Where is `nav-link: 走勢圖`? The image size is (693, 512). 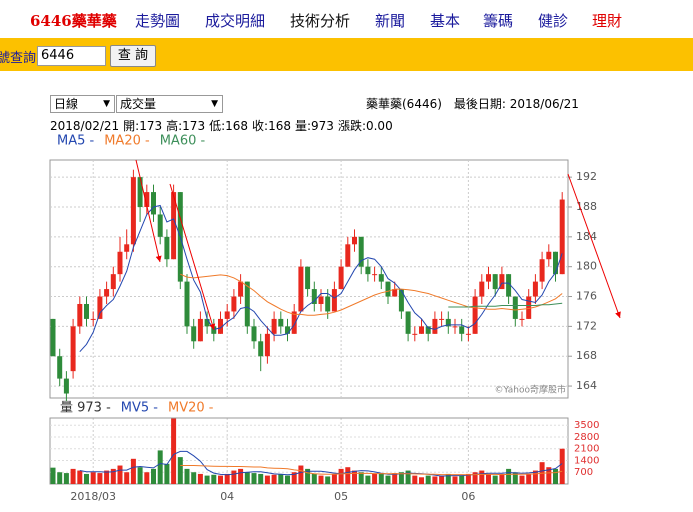 nav-link: 走勢圖 is located at coordinates (158, 21).